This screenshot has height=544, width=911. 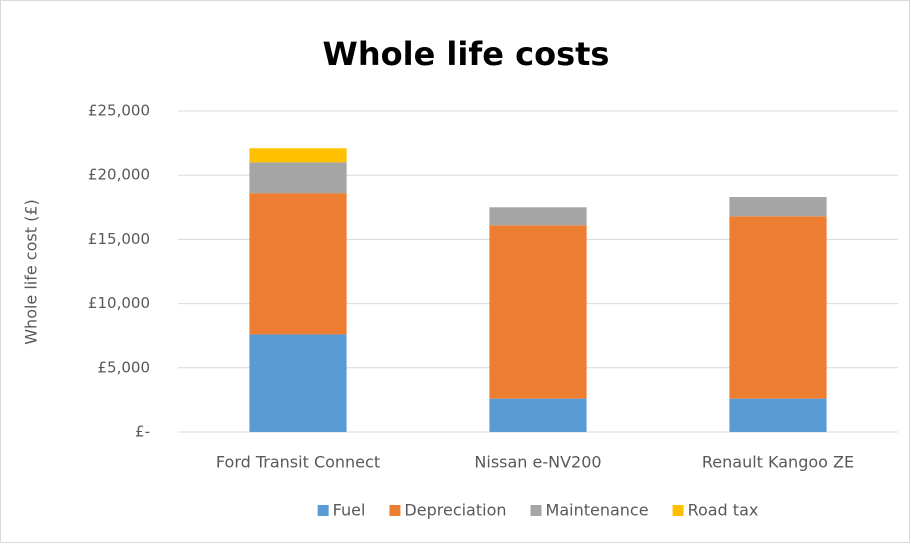 What do you see at coordinates (124, 367) in the screenshot?
I see `y-tick-label: £5,000` at bounding box center [124, 367].